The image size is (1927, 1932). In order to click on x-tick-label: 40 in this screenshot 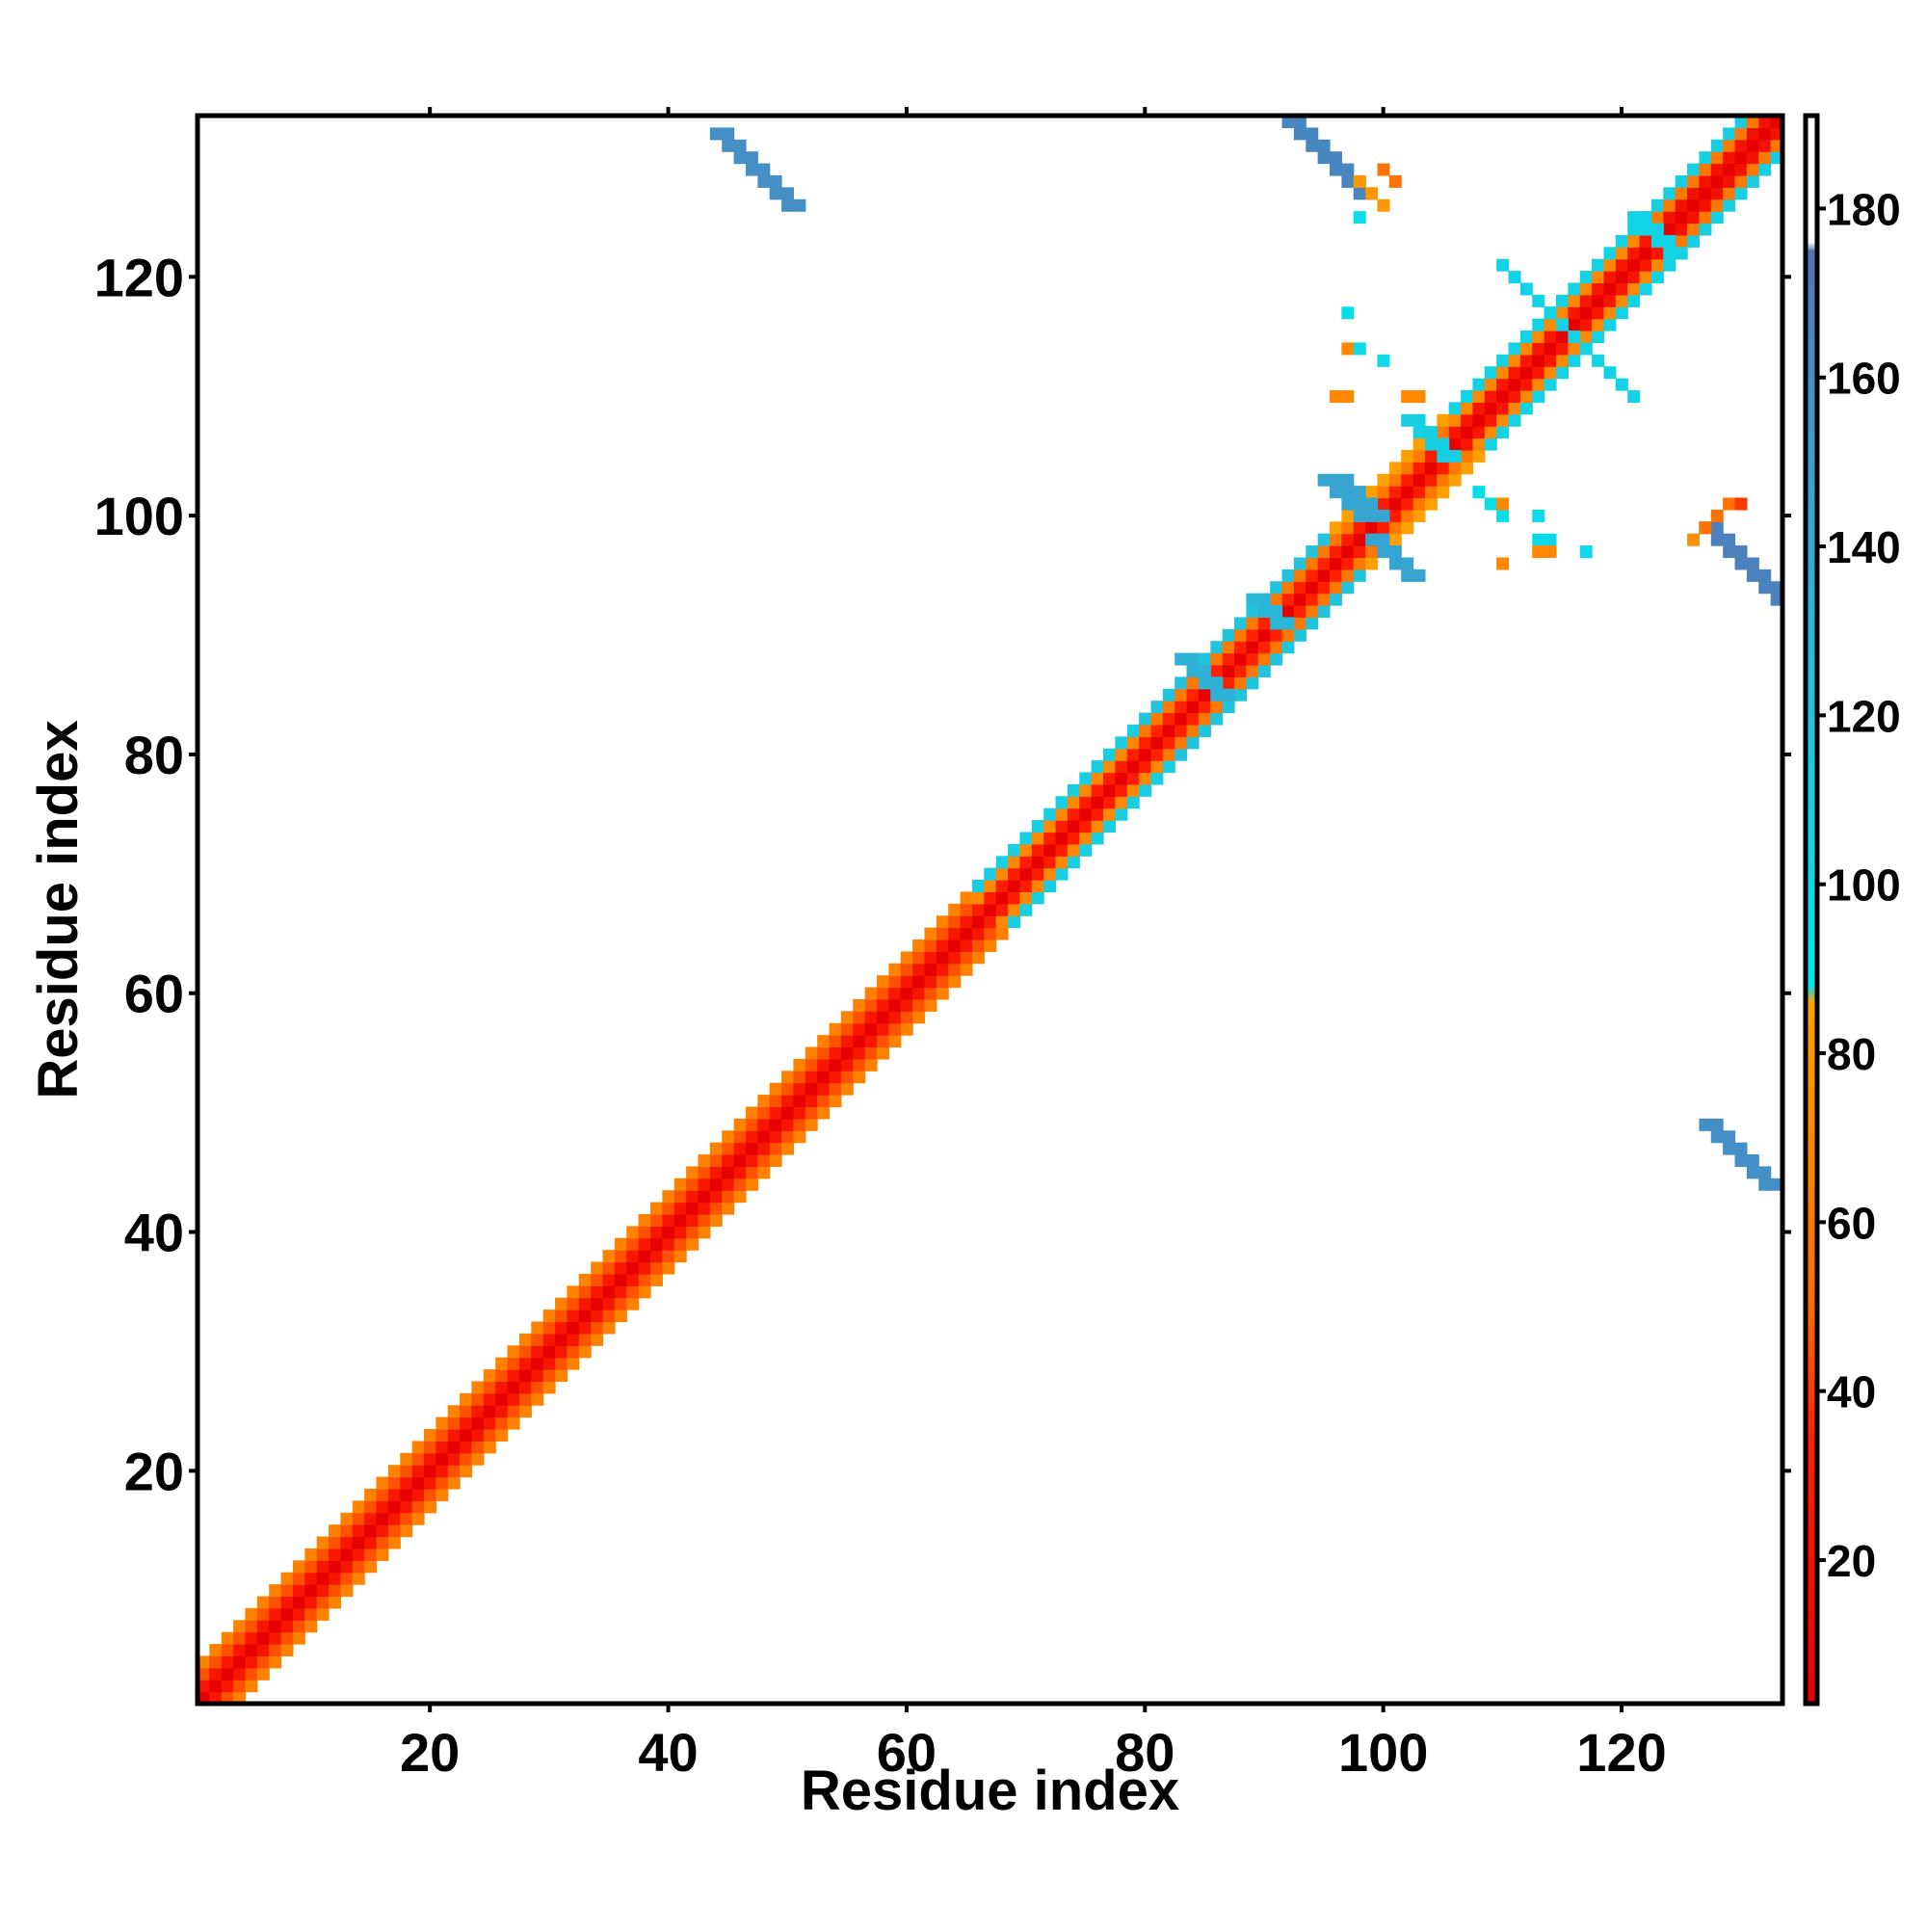, I will do `click(668, 1752)`.